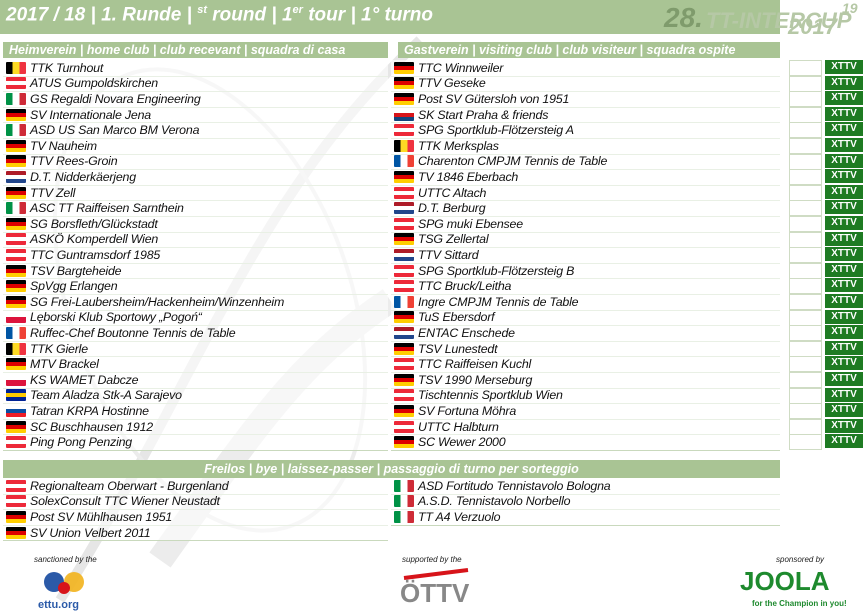  Describe the element at coordinates (452, 192) in the screenshot. I see `team-name: UTTC Altach` at that location.